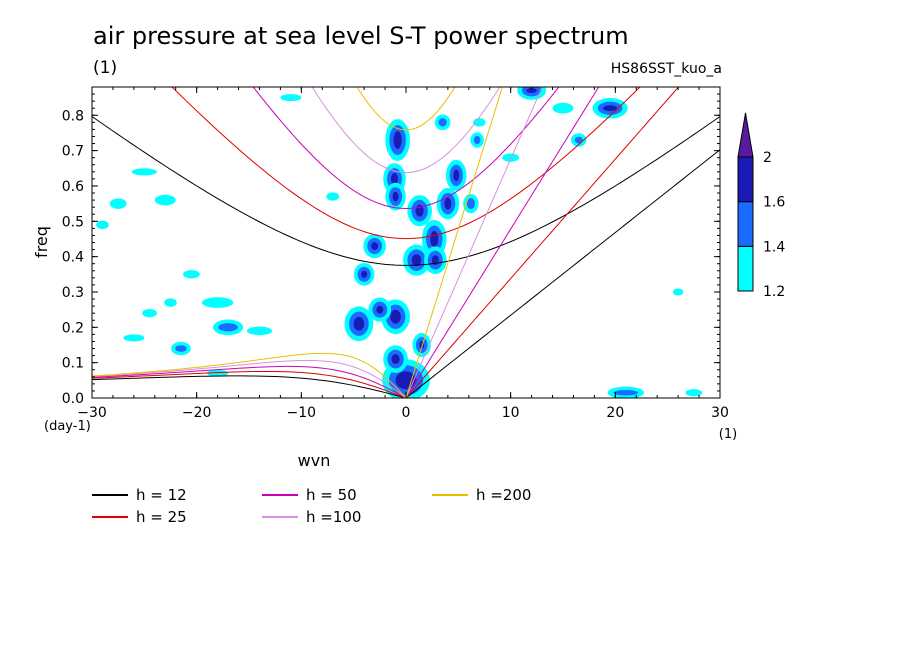 The height and width of the screenshot is (654, 904). I want to click on y-tick-label: 0.4, so click(73, 258).